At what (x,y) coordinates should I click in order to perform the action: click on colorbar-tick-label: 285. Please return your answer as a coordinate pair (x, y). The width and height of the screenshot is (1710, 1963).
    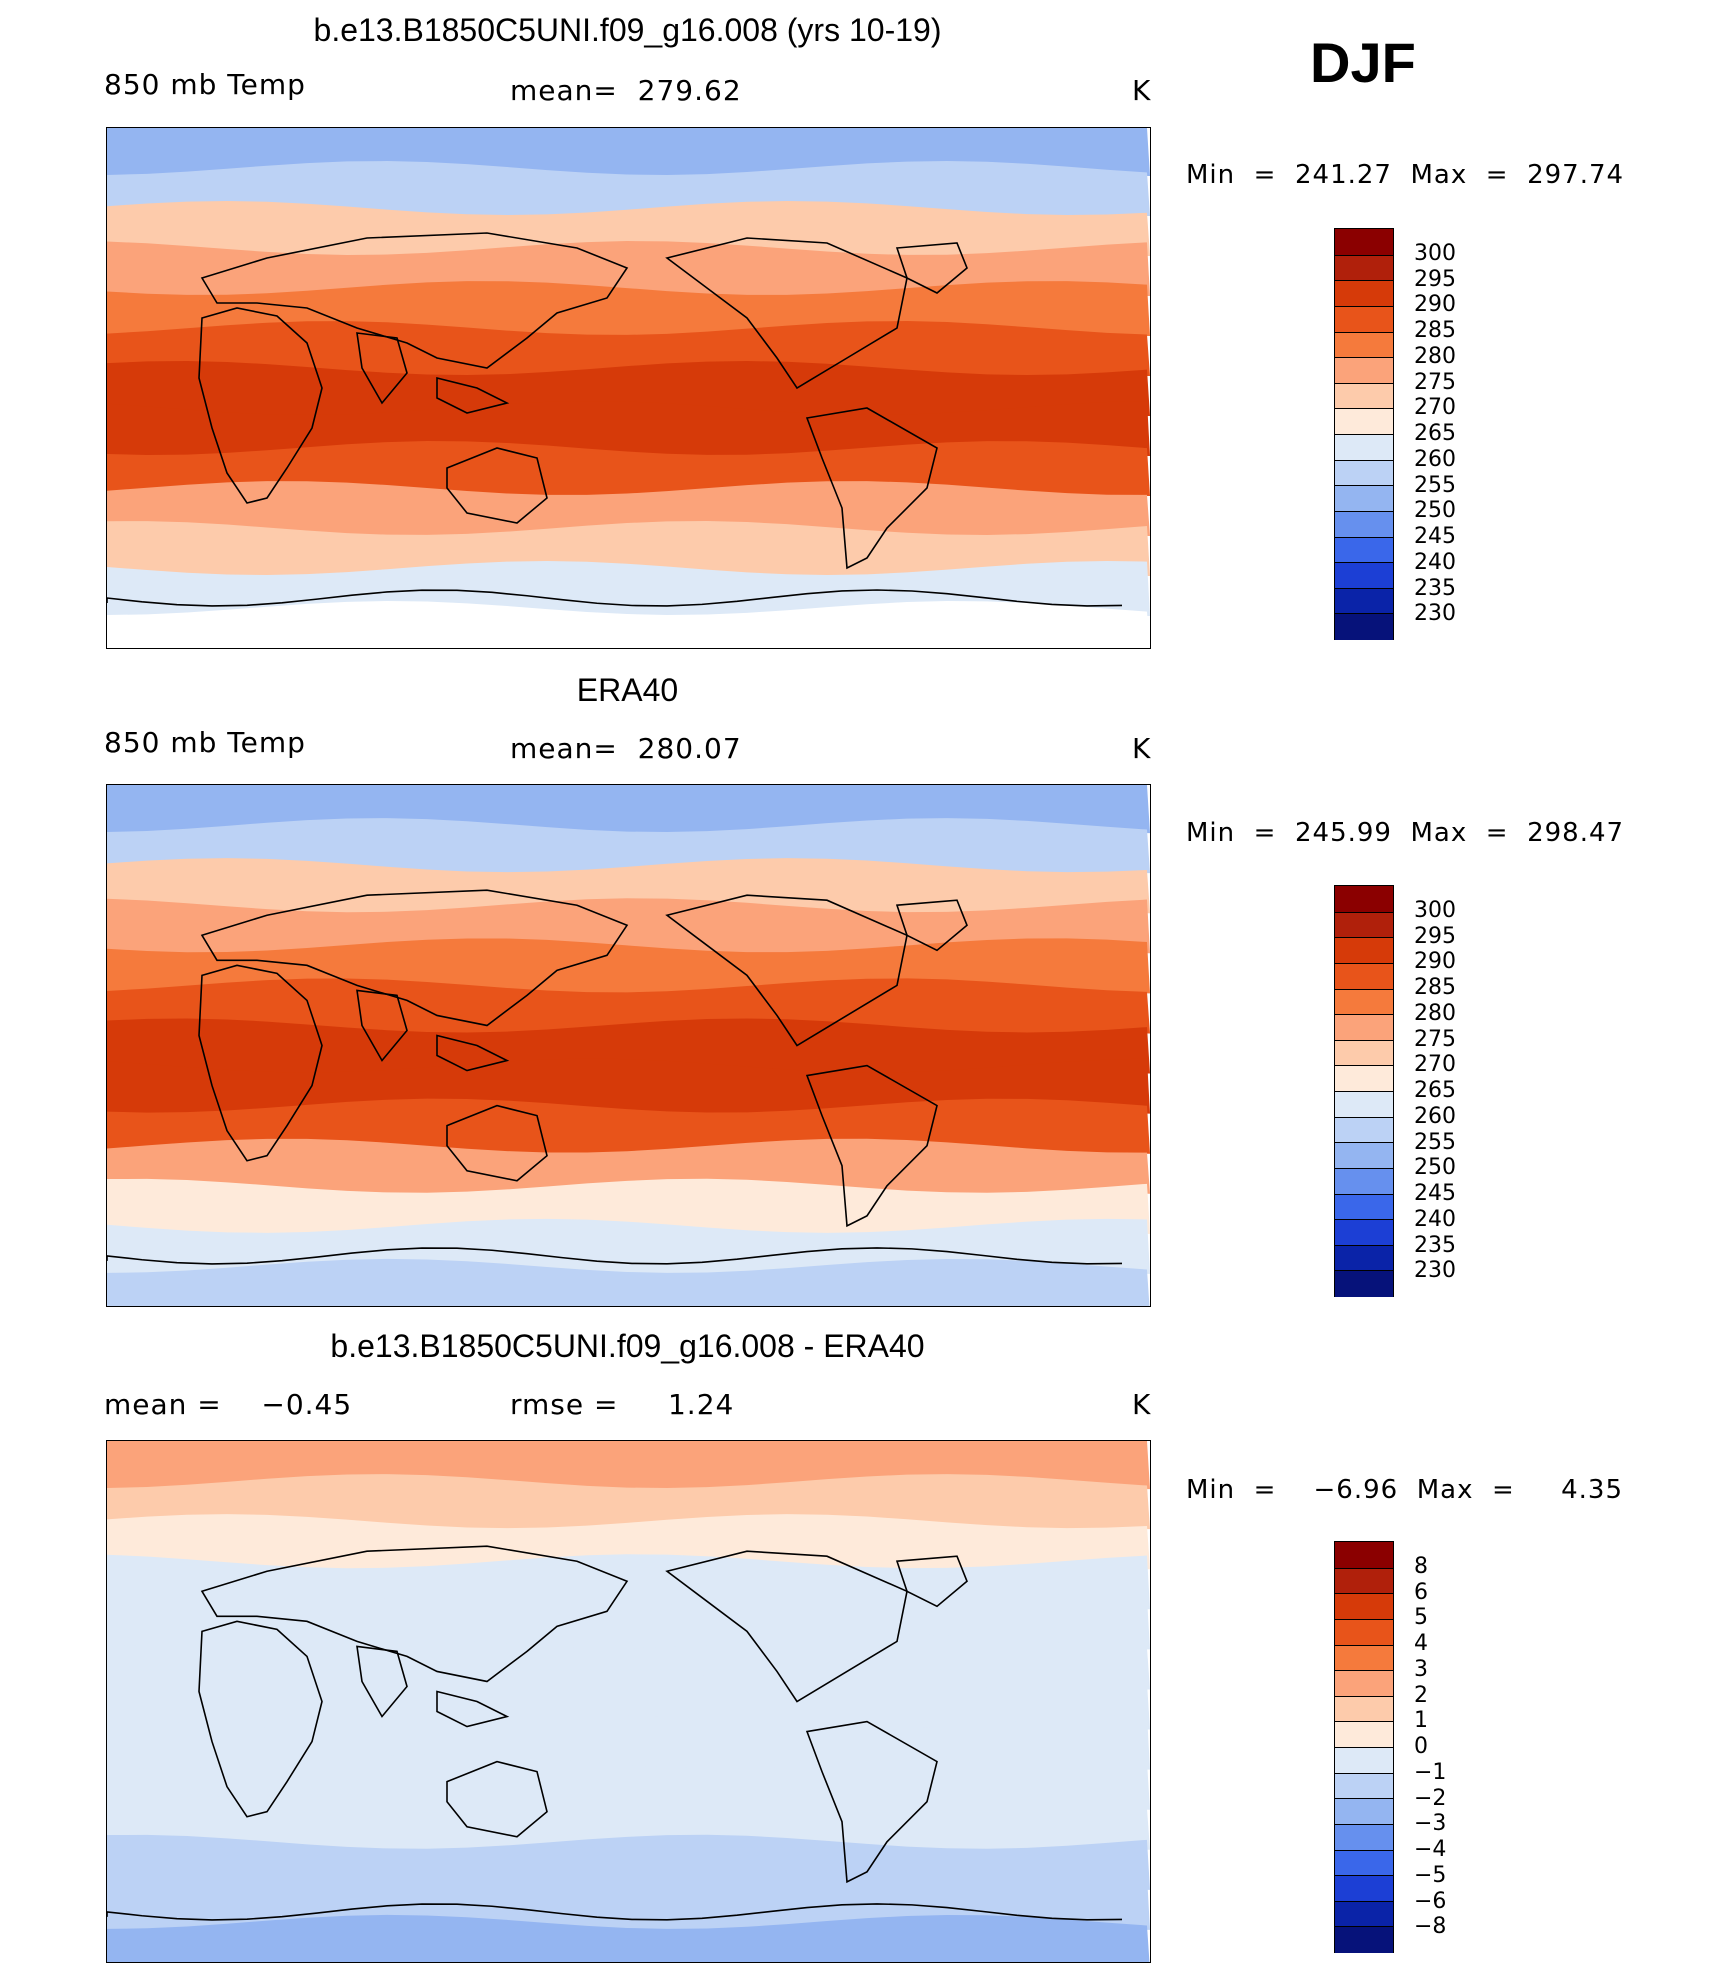
    Looking at the image, I should click on (1435, 330).